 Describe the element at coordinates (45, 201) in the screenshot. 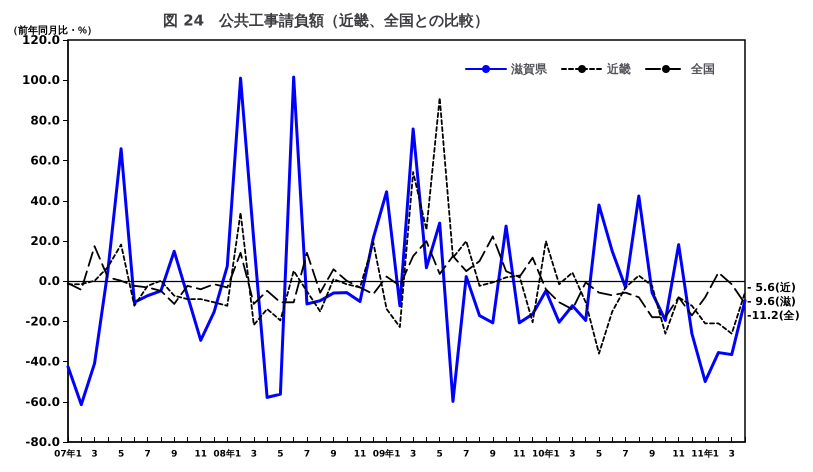

I see `y-tick-label: 40.0` at that location.